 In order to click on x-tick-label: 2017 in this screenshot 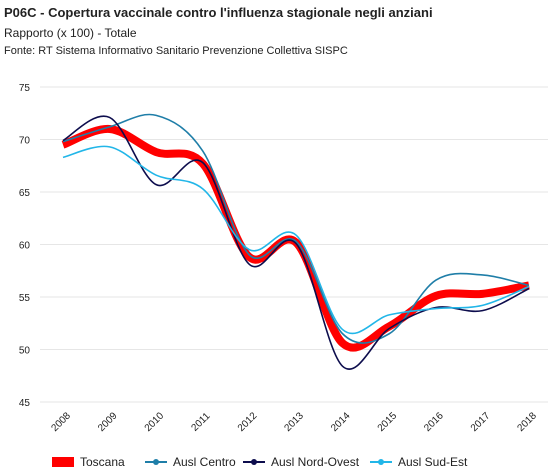, I will do `click(481, 422)`.